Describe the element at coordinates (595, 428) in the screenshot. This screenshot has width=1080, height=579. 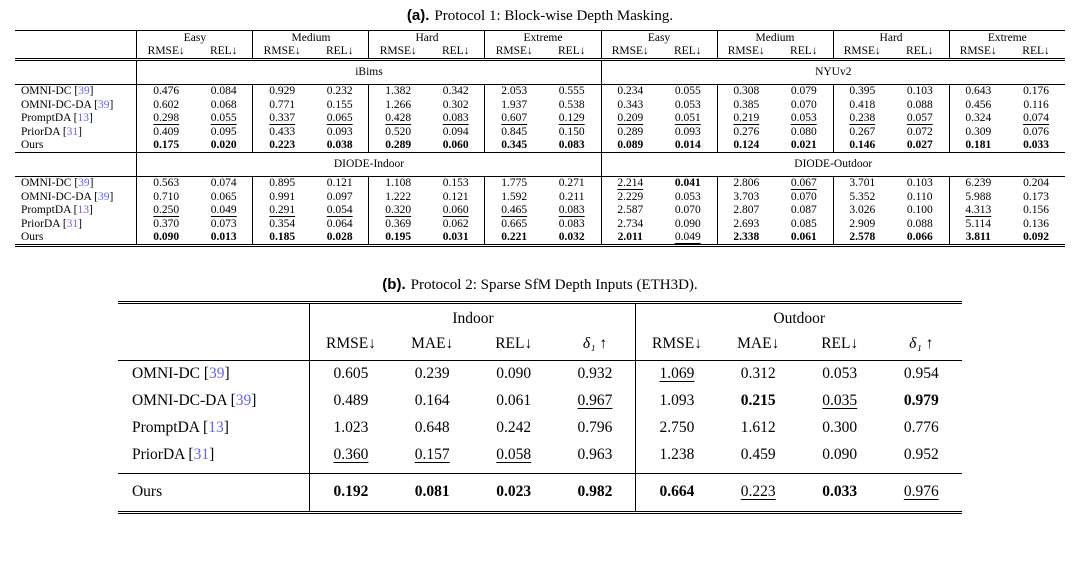
I see `data-cell: 0.796` at that location.